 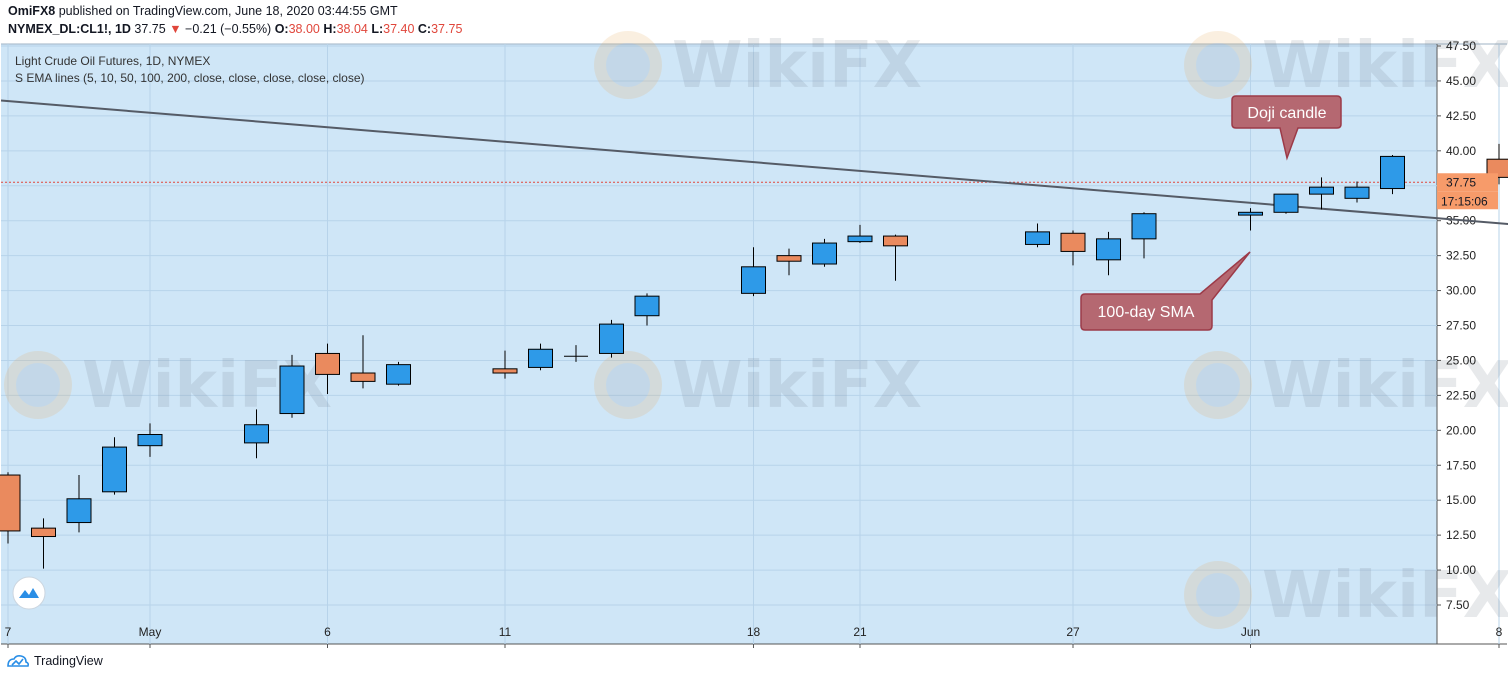 I want to click on open-value: 38.00, so click(x=304, y=29).